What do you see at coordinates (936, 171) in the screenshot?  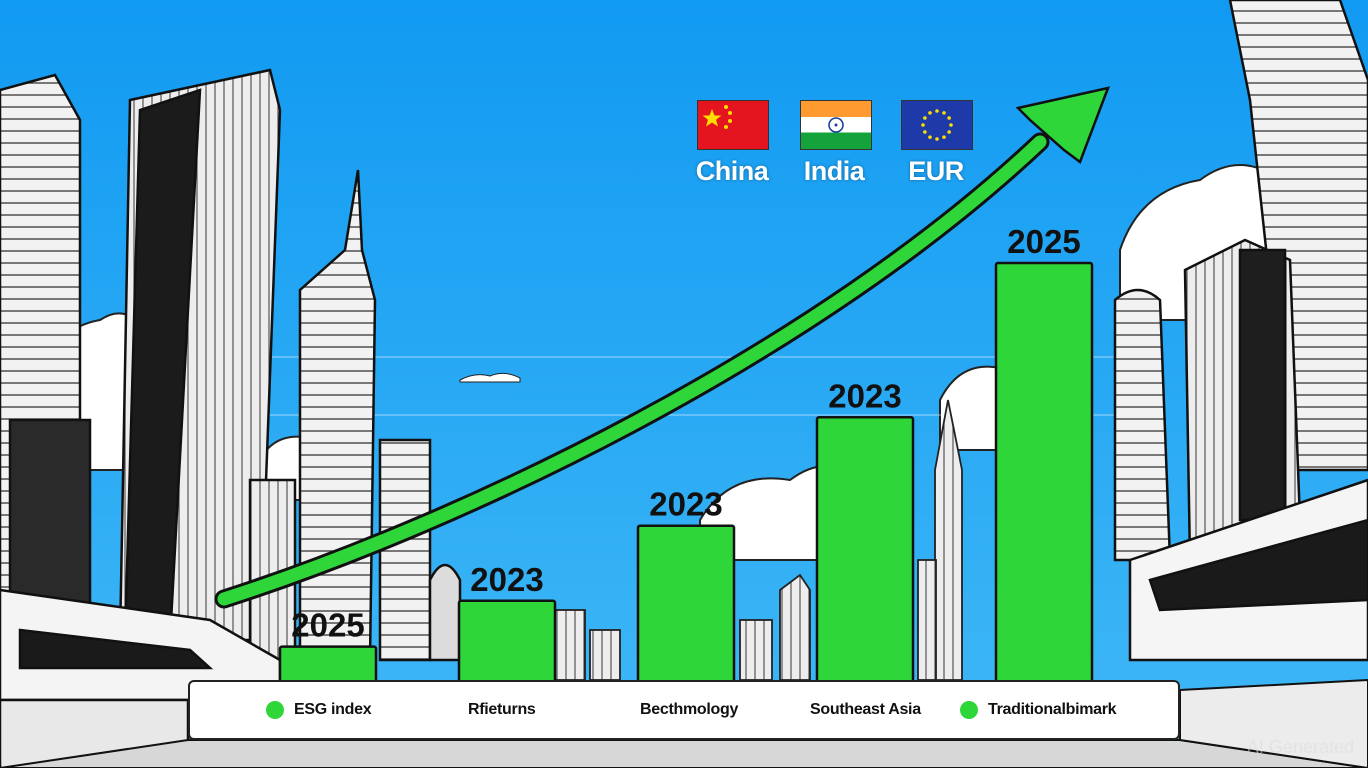 I see `flag-label-eur: EUR` at bounding box center [936, 171].